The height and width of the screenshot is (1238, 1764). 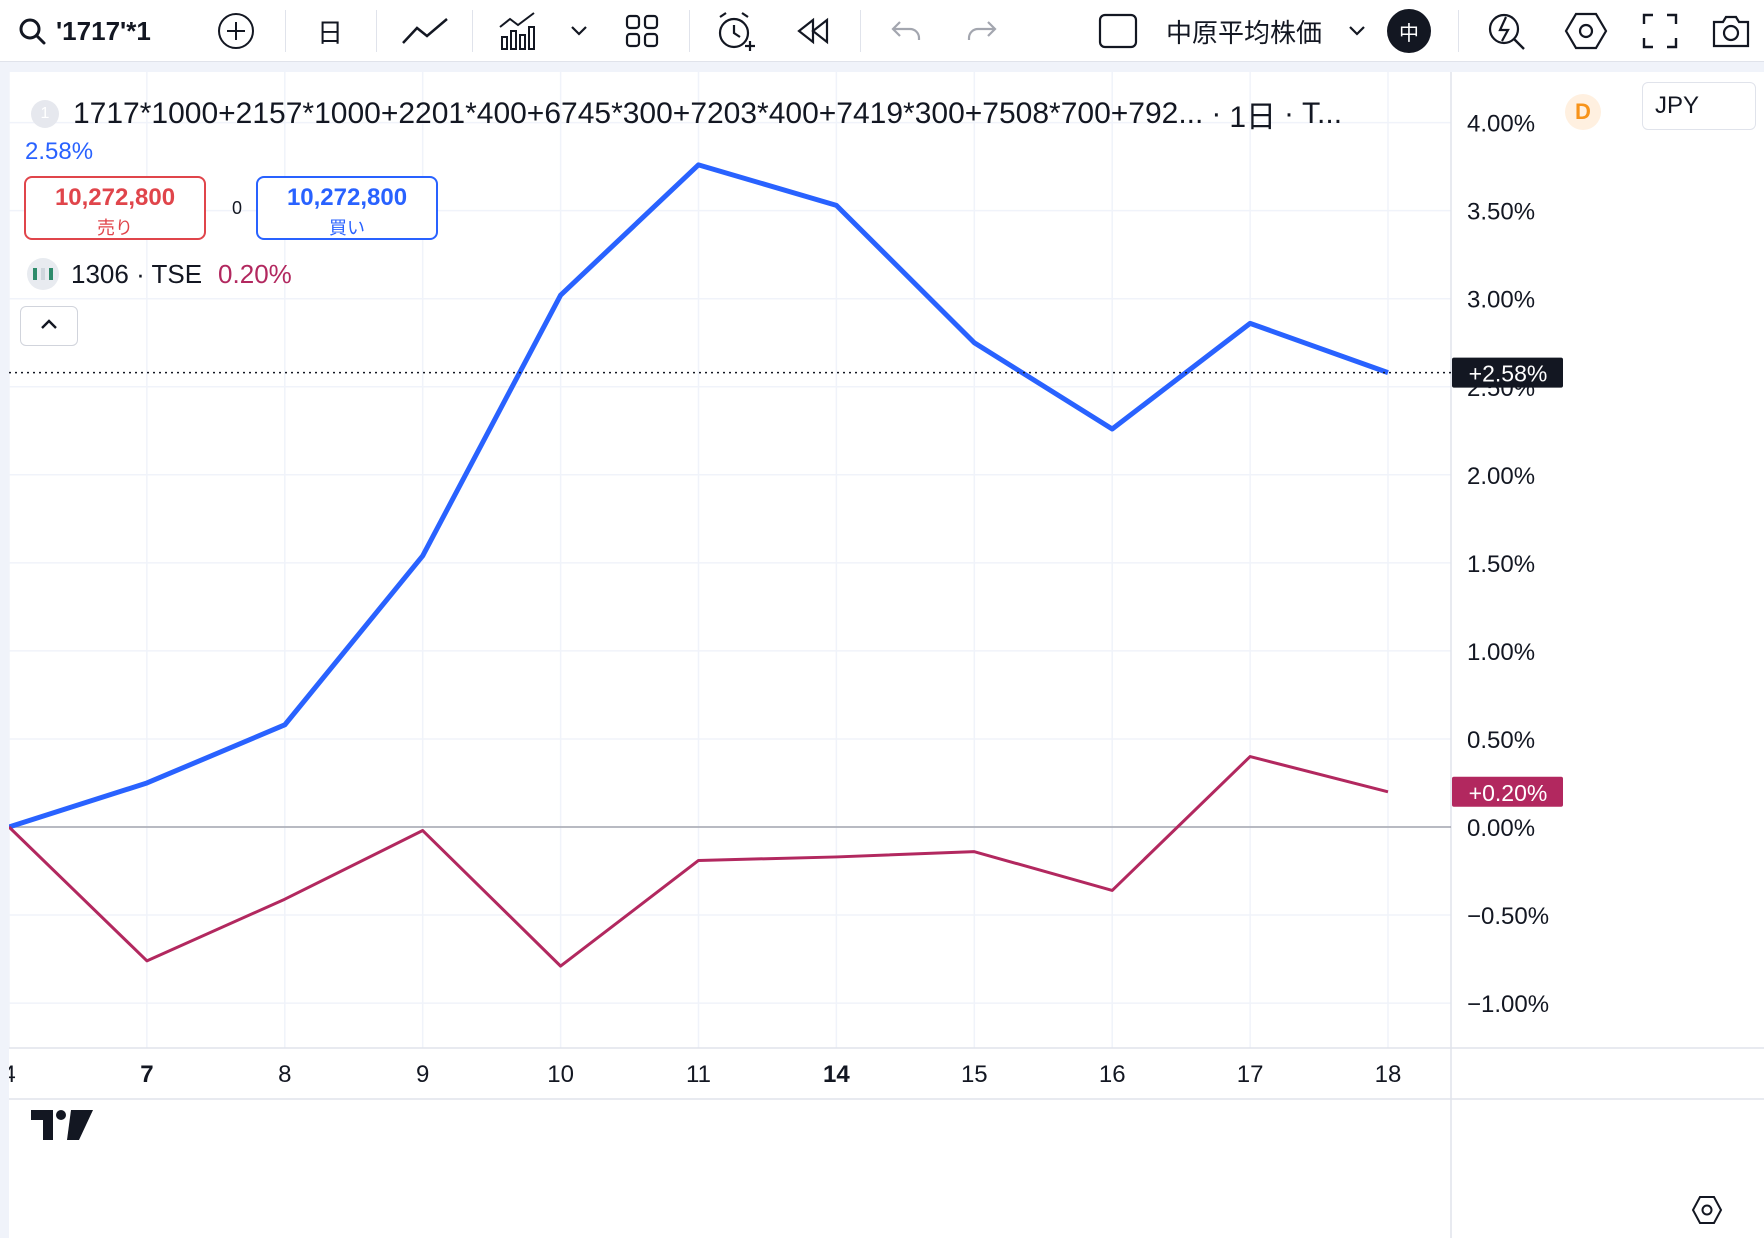 I want to click on avatar: 中, so click(x=1409, y=31).